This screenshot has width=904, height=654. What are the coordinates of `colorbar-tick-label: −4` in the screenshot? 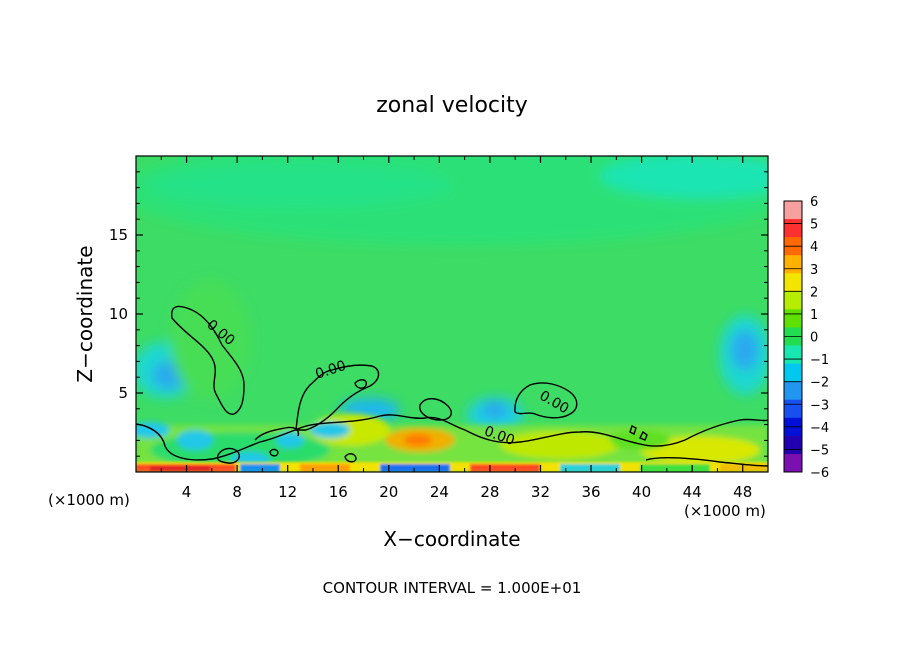 It's located at (819, 428).